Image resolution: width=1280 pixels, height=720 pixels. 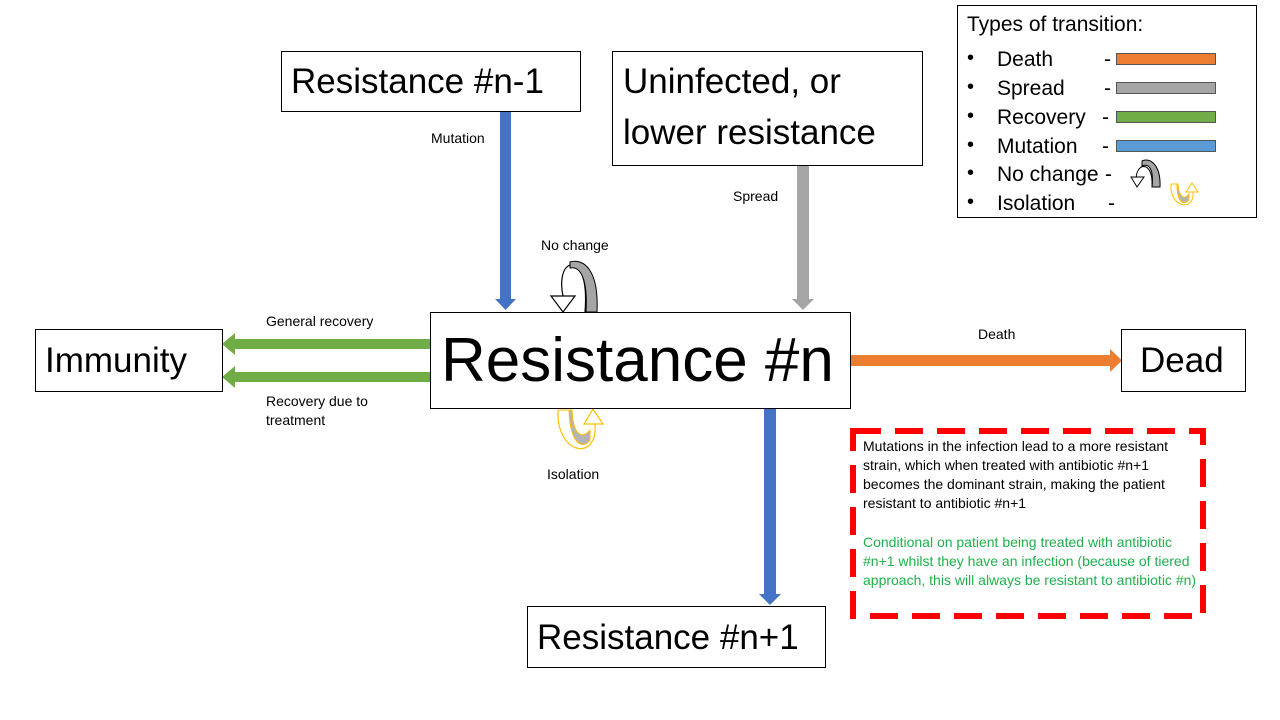 I want to click on legend-item-no-change: • No change -, so click(x=1107, y=173).